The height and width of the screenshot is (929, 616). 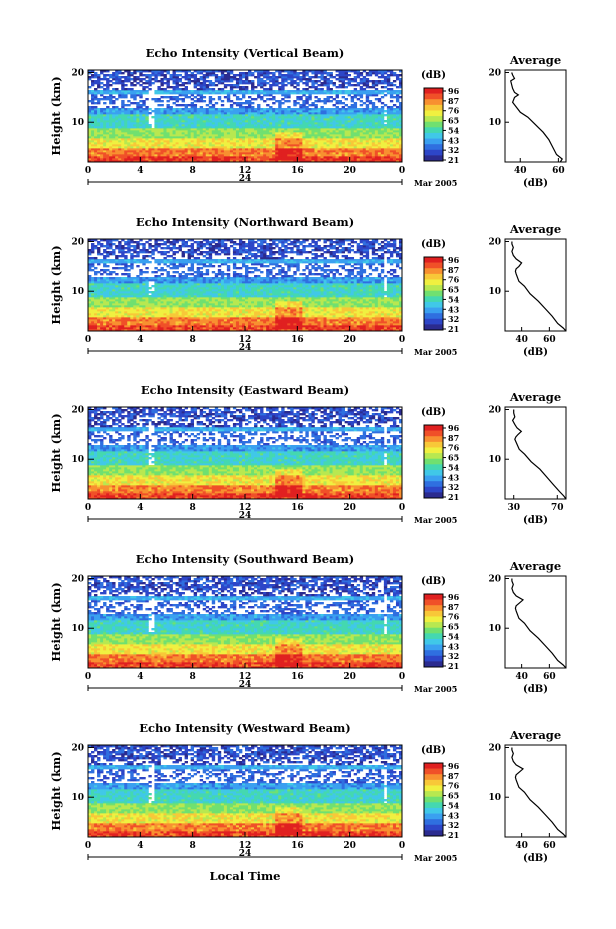 What do you see at coordinates (557, 508) in the screenshot?
I see `average-x-tick-label: 70` at bounding box center [557, 508].